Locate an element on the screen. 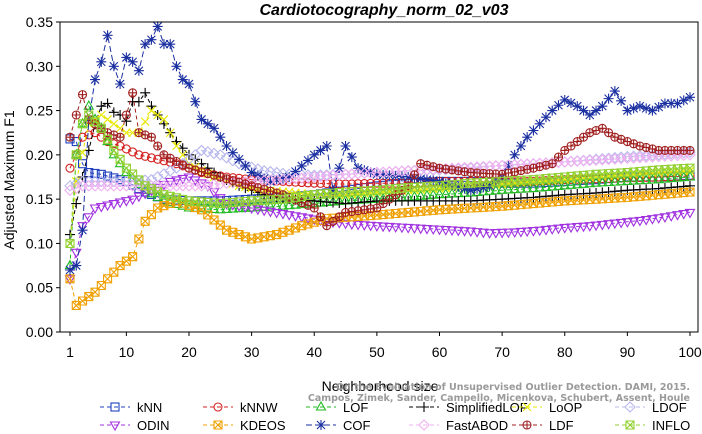 This screenshot has width=702, height=434. legend-label-simplifiedlof: SimplifiedLOF is located at coordinates (487, 407).